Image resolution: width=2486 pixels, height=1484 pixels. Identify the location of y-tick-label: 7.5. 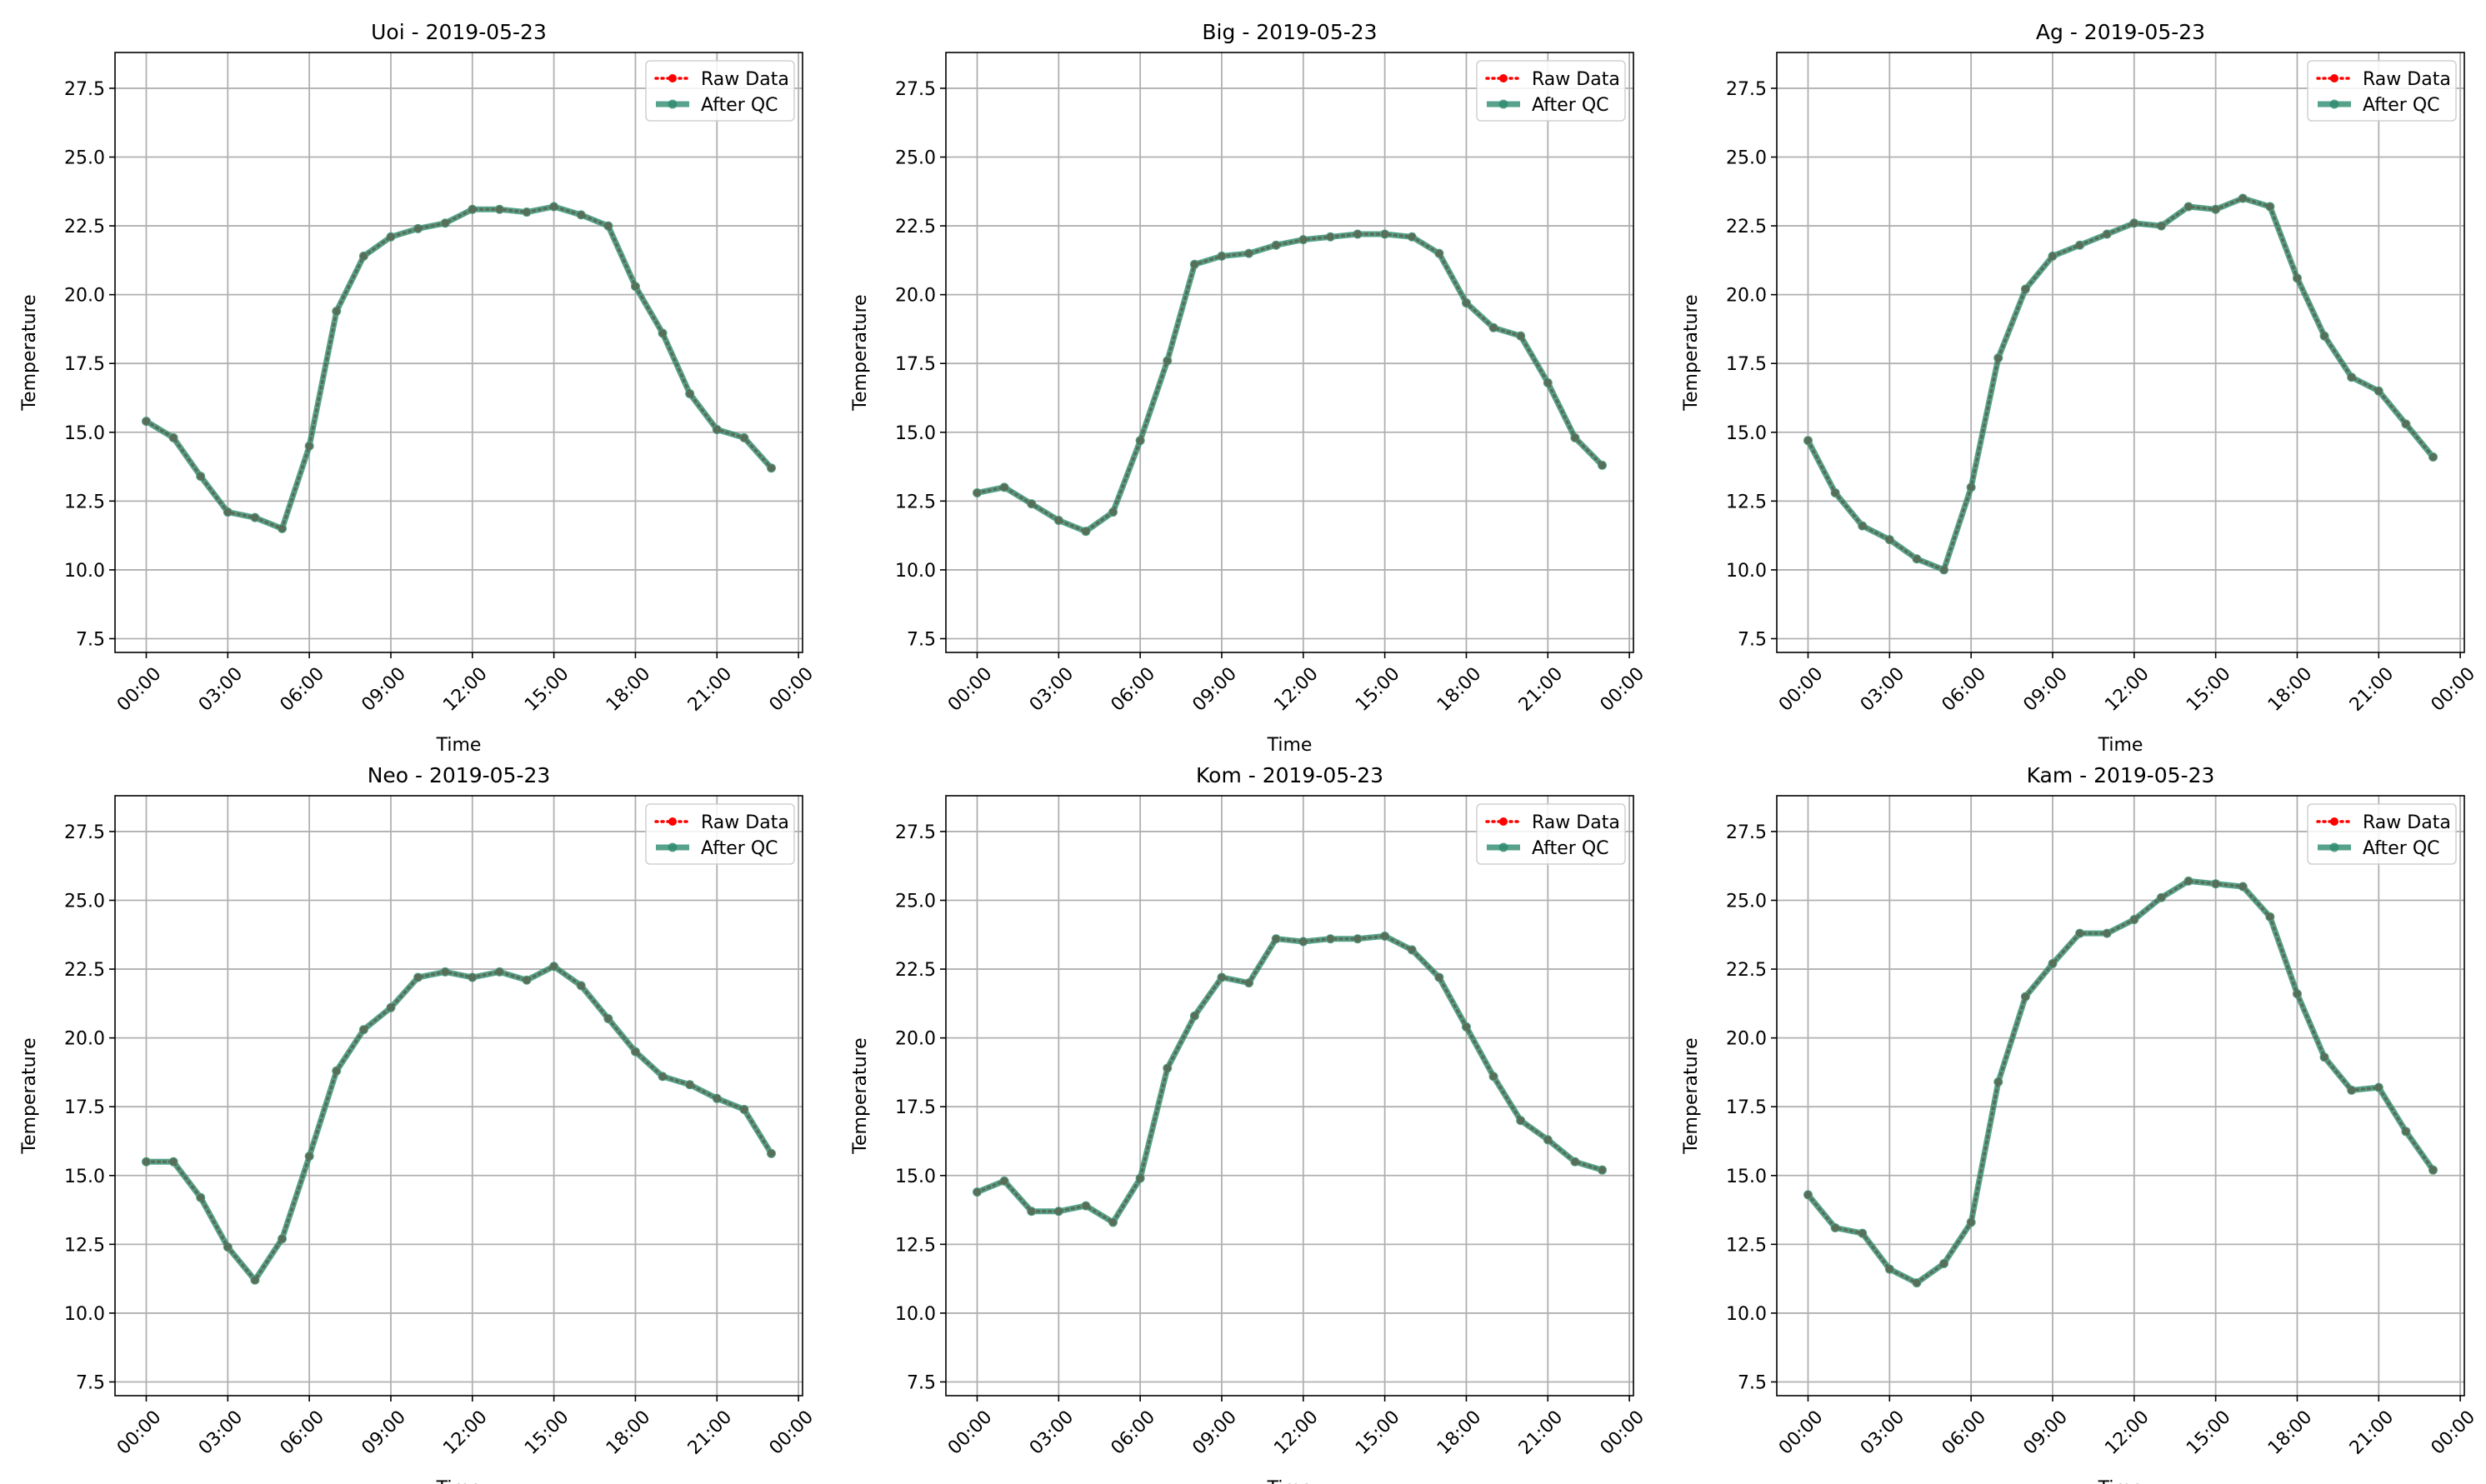
(90, 1382).